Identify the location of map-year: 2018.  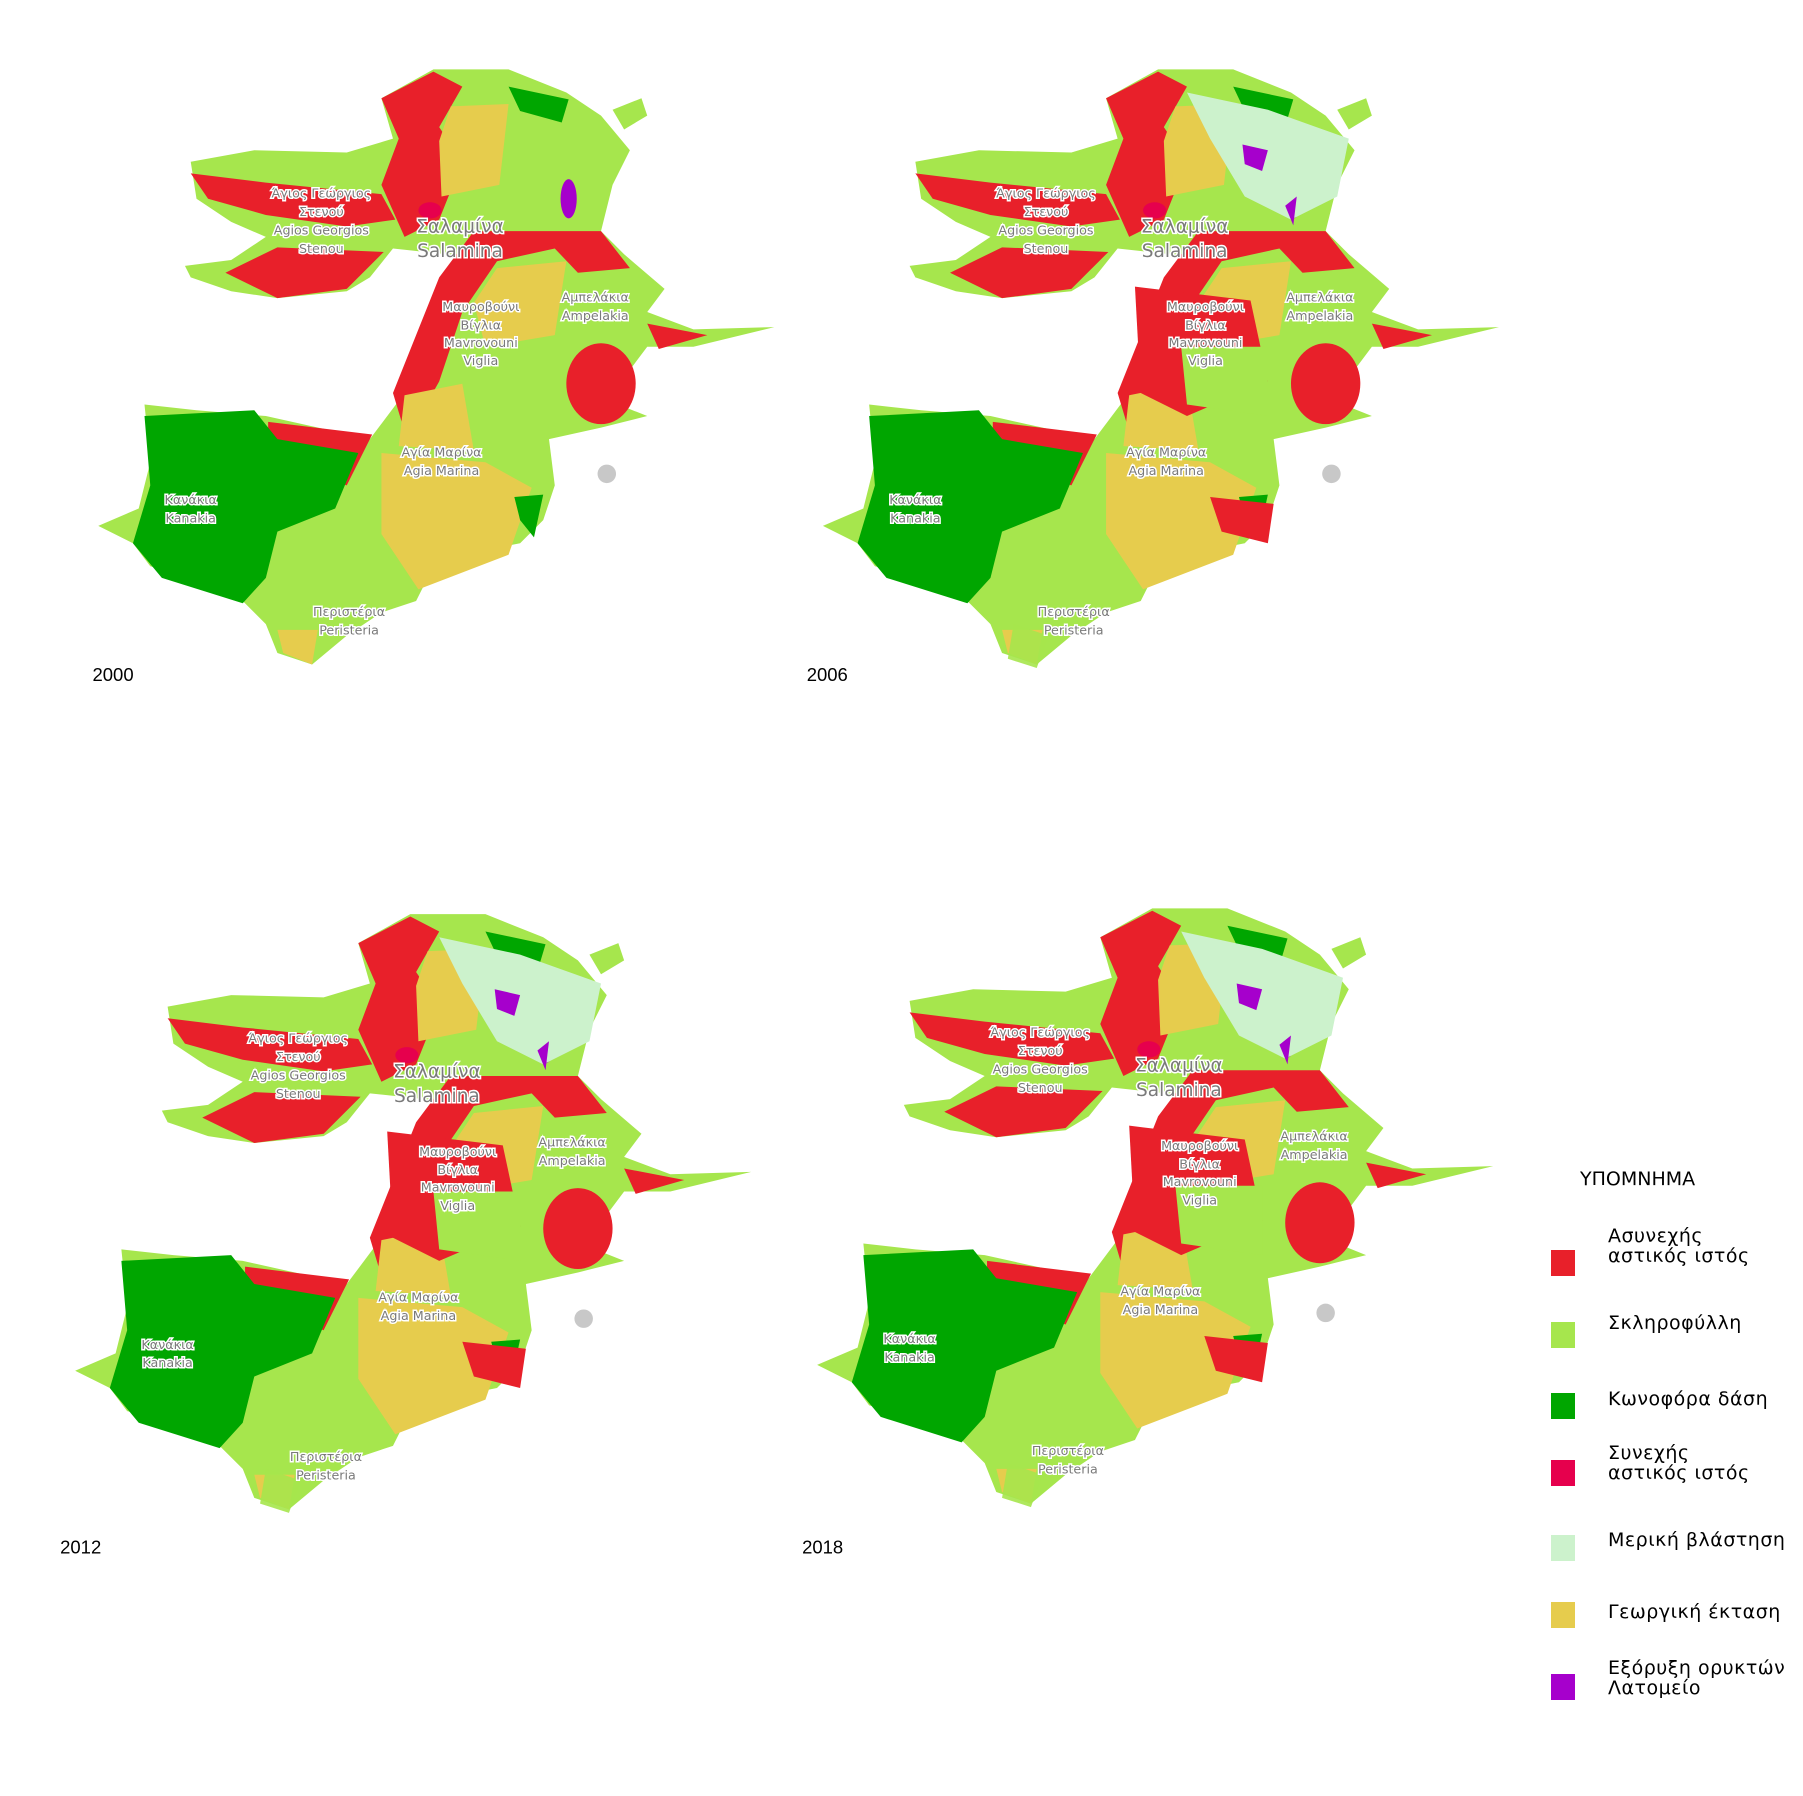
(822, 1547).